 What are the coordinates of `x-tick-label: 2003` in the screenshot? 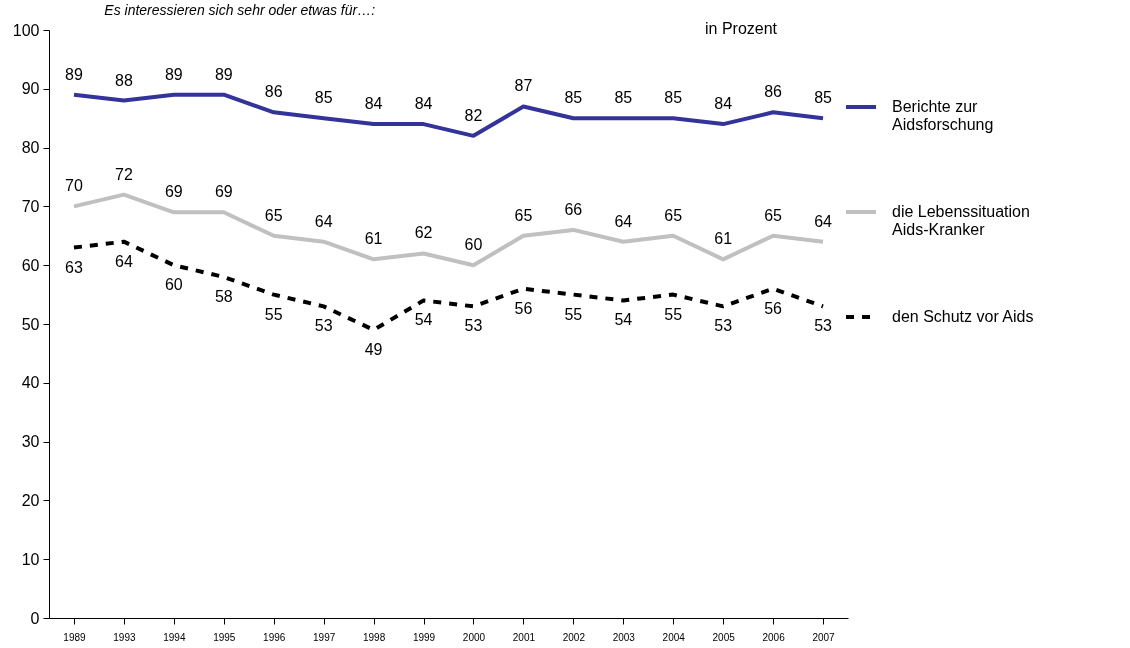 It's located at (624, 637).